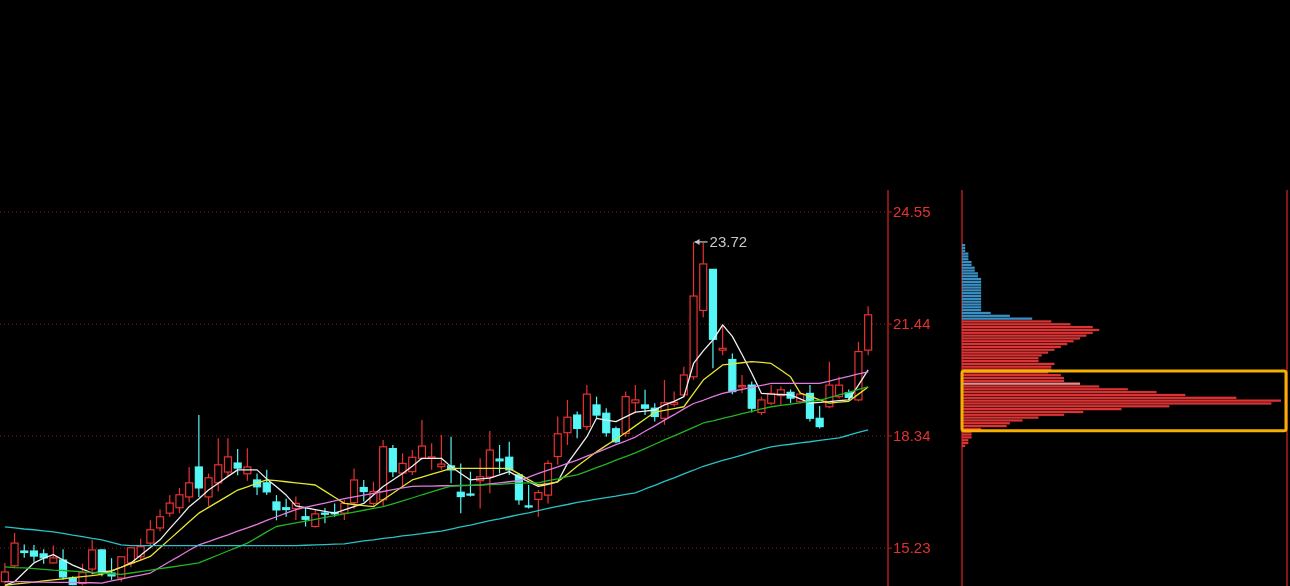 This screenshot has height=586, width=1290. I want to click on y-tick-label: 15.23, so click(912, 548).